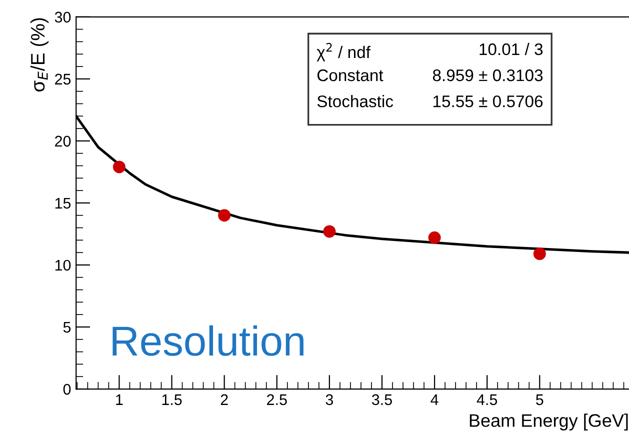 This screenshot has height=433, width=629. What do you see at coordinates (430, 75) in the screenshot?
I see `text: Constant 8.959 ± 0.3103` at bounding box center [430, 75].